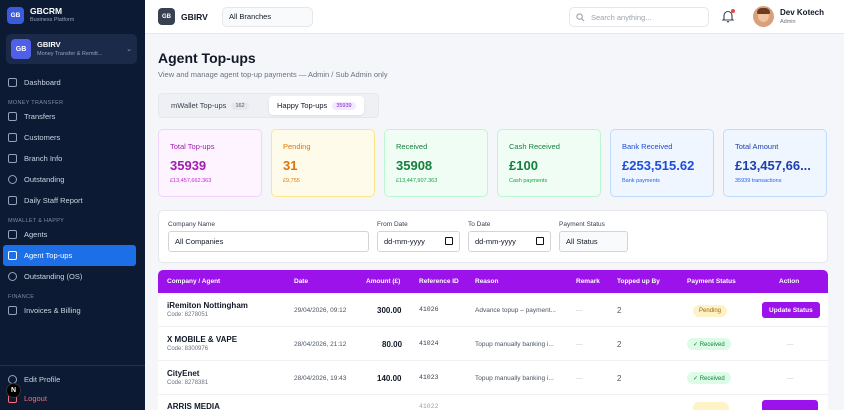 This screenshot has width=844, height=410. Describe the element at coordinates (495, 241) in the screenshot. I see `to-date-value: dd-mm-yyyy` at that location.